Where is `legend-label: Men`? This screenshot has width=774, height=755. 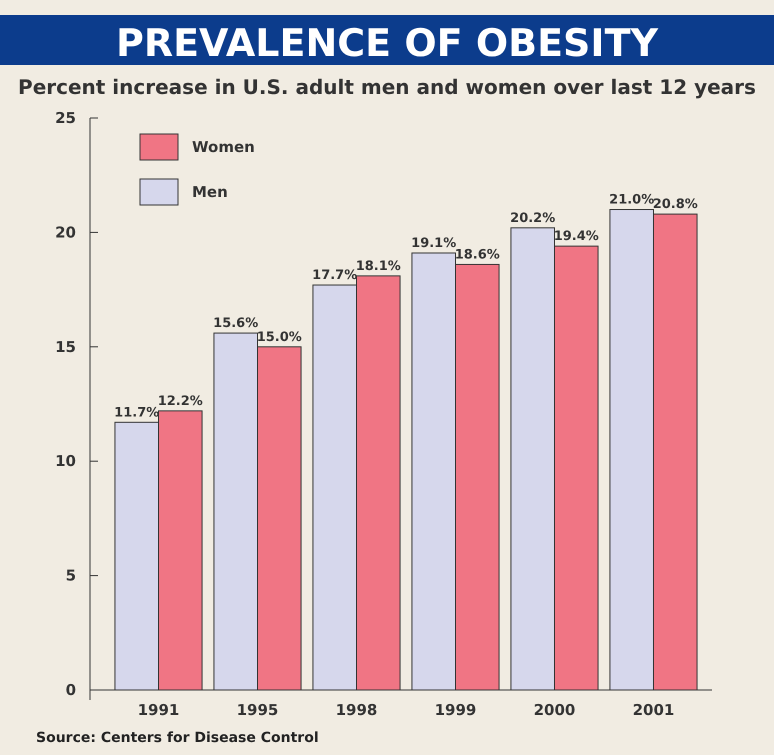 legend-label: Men is located at coordinates (210, 192).